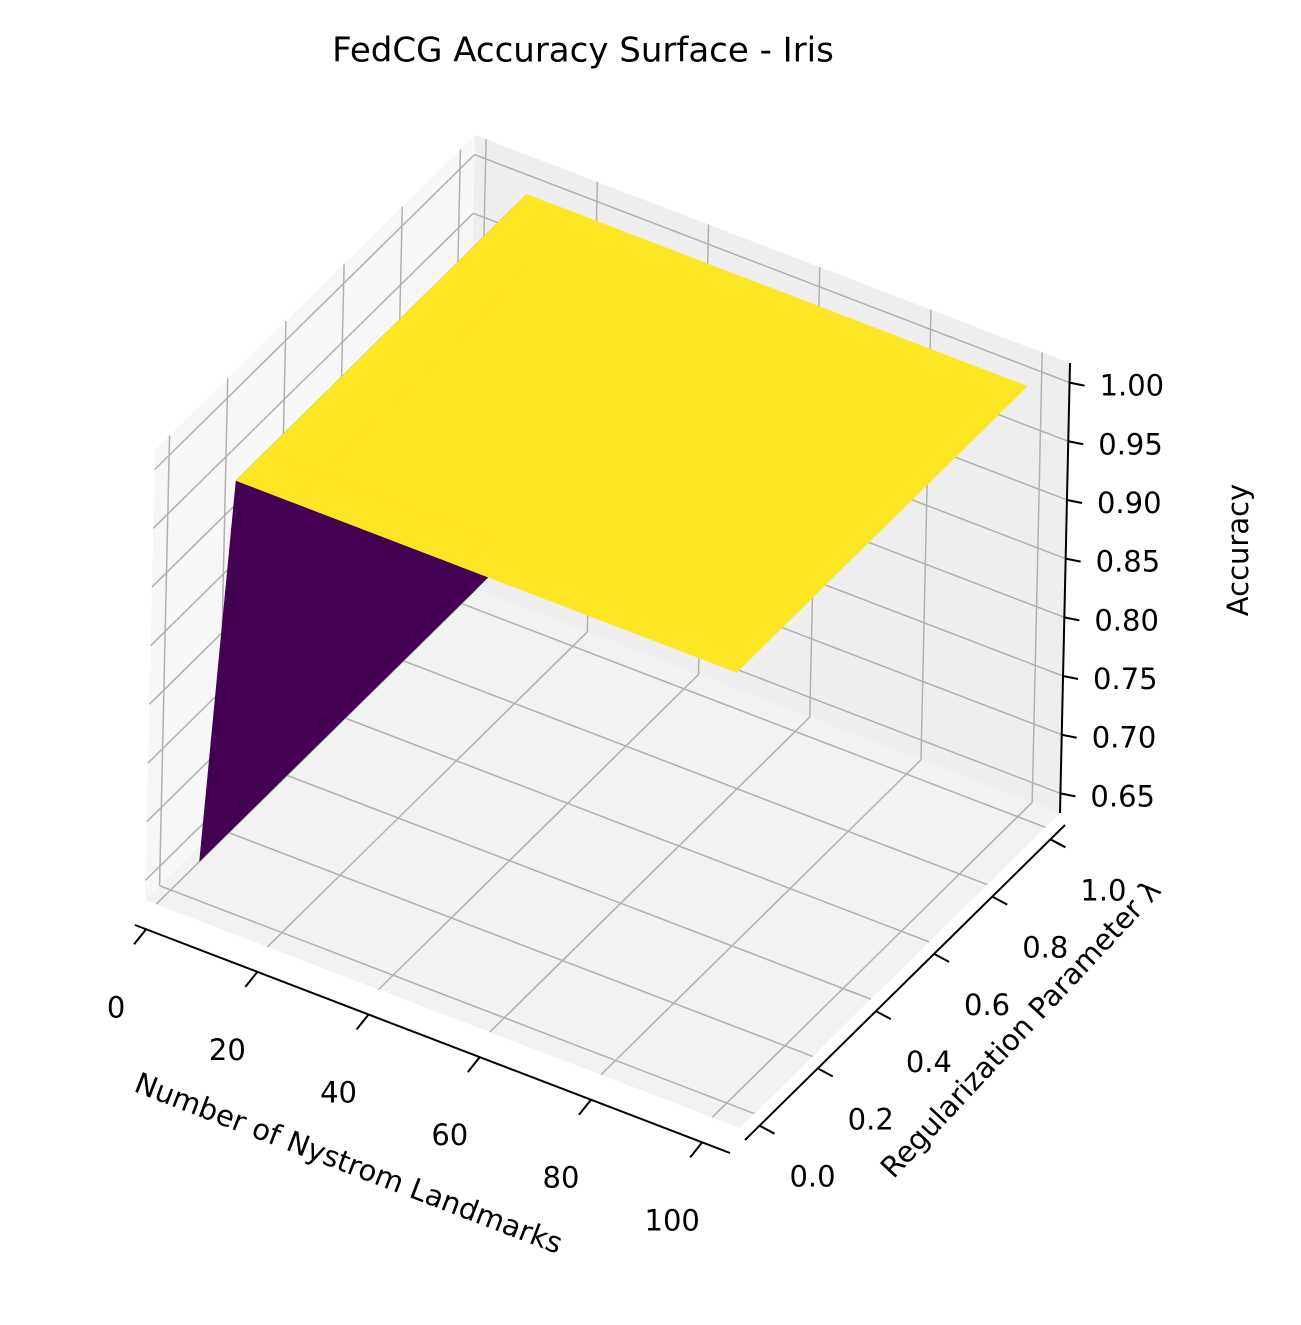 Image resolution: width=1301 pixels, height=1325 pixels. What do you see at coordinates (449, 1135) in the screenshot?
I see `x-tick-label: 60` at bounding box center [449, 1135].